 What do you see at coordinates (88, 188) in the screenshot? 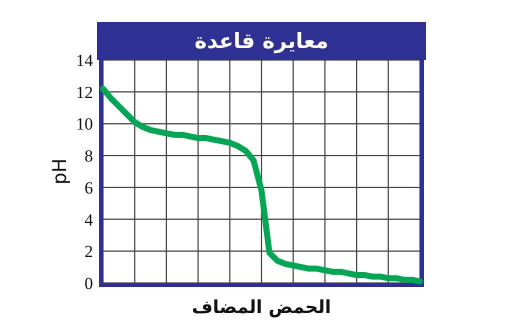
I see `y-tick-label: 6` at bounding box center [88, 188].